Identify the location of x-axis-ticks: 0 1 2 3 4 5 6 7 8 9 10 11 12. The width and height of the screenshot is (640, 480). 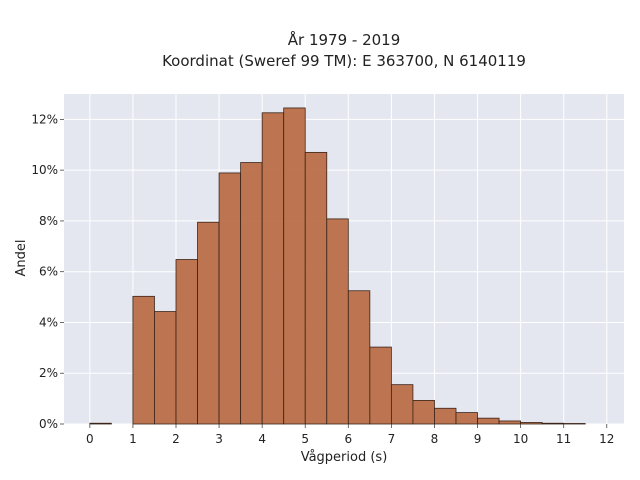
(350, 435).